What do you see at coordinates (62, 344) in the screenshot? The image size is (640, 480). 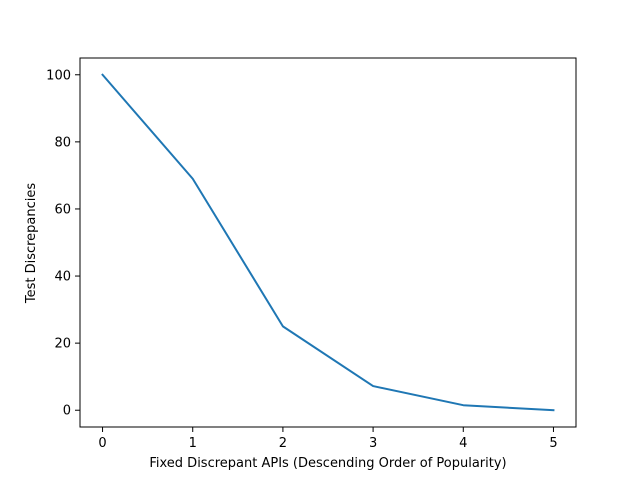 I see `y-tick-label: 20` at bounding box center [62, 344].